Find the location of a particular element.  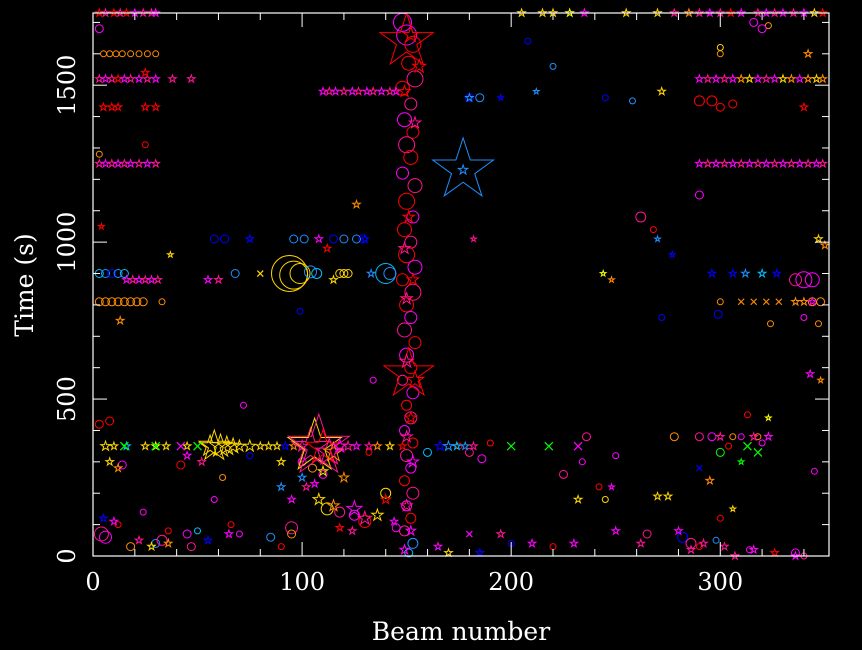

y-tick-label: 1500 is located at coordinates (67, 85).